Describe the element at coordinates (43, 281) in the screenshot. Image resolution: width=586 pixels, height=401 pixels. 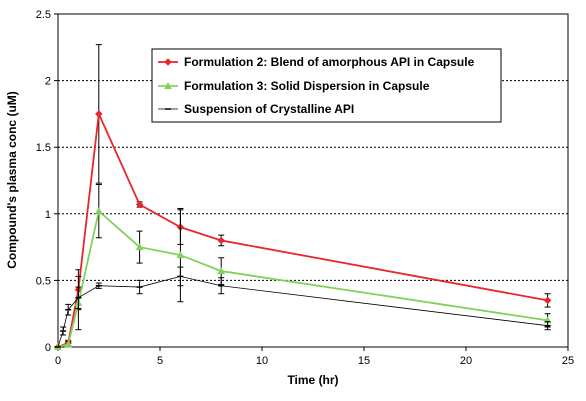
I see `y-tick-label: 0.5` at that location.